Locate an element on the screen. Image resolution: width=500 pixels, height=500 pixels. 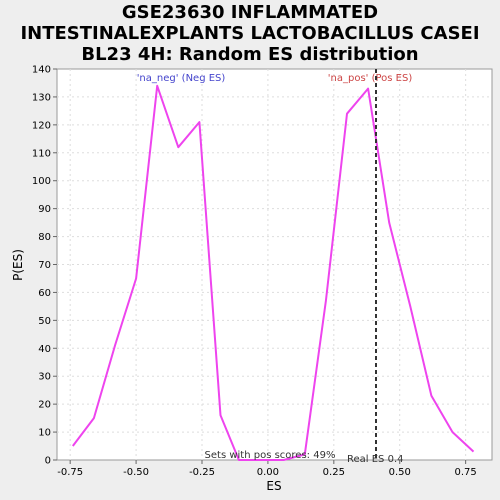
real-es-label: Real ES 0.4 is located at coordinates (375, 459).